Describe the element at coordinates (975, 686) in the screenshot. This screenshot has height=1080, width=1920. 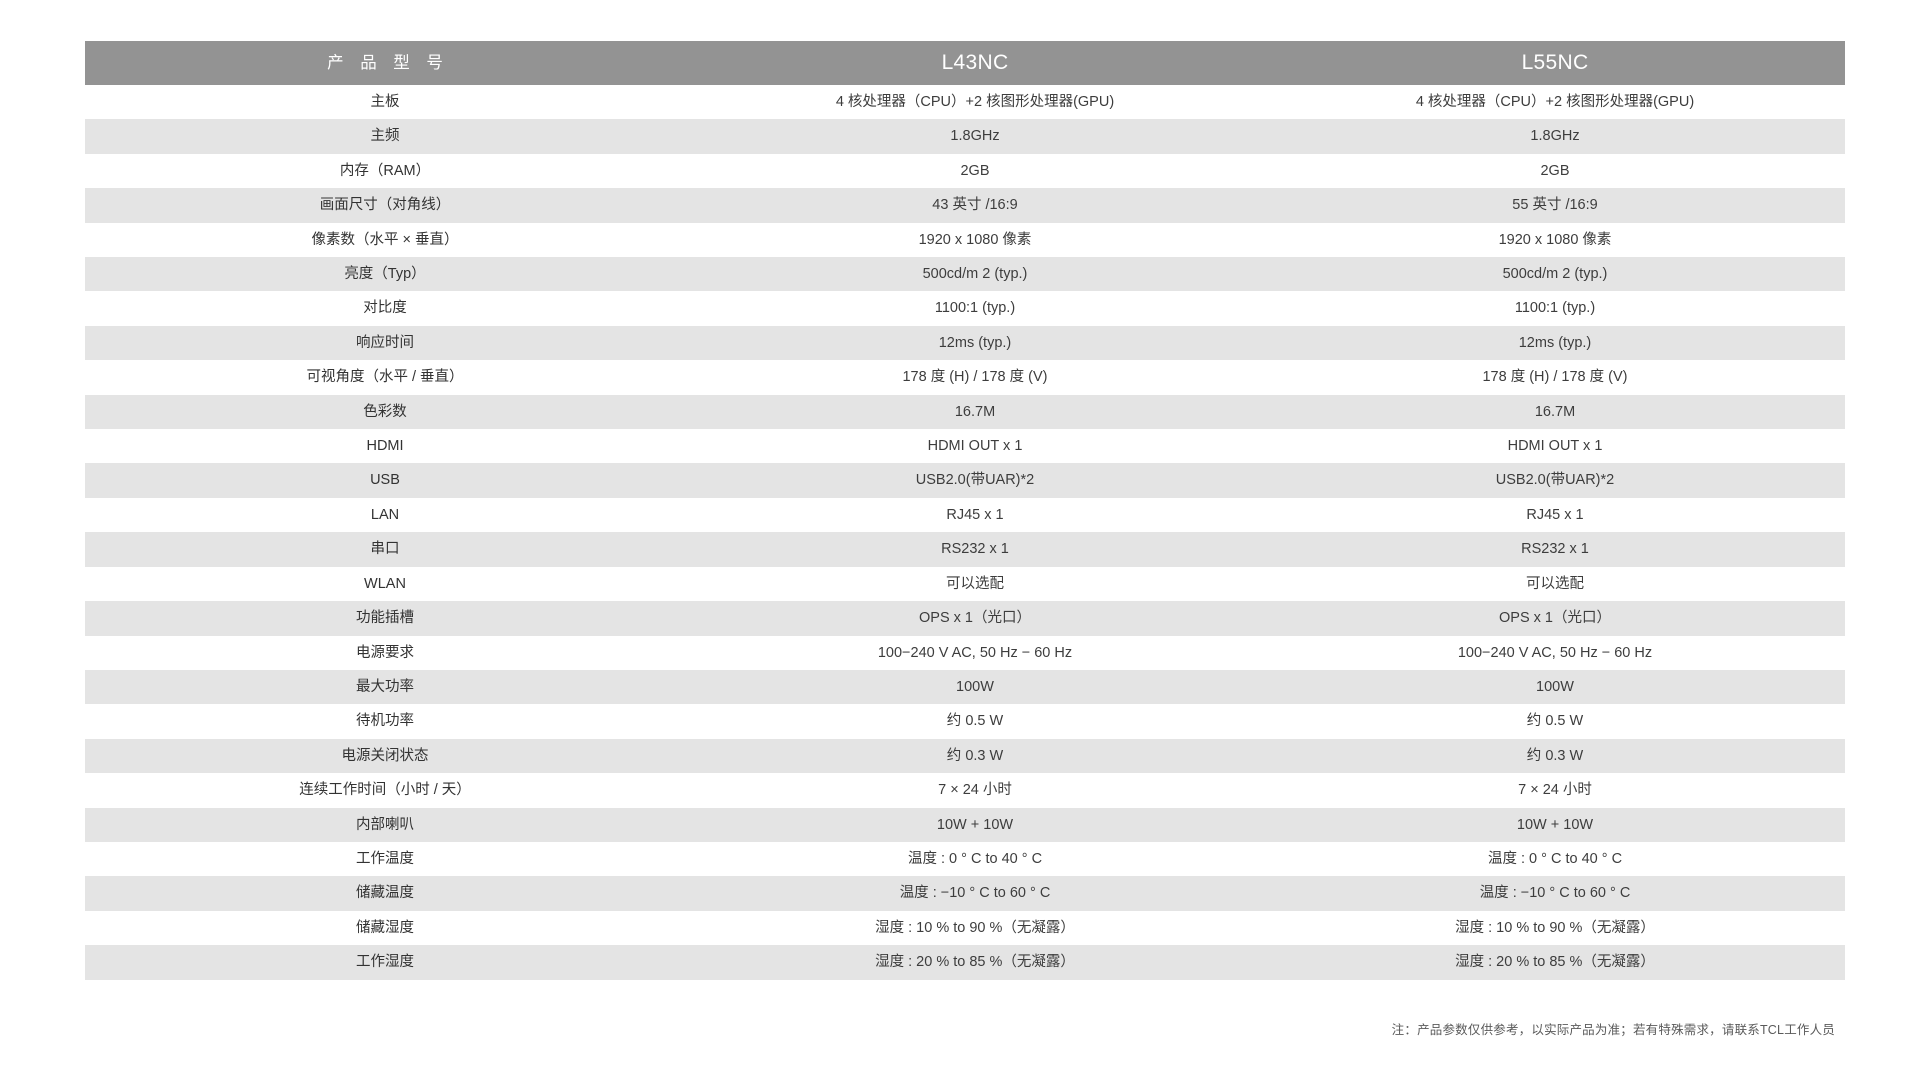
I see `spec-value-cell-l43nc: 100W` at that location.